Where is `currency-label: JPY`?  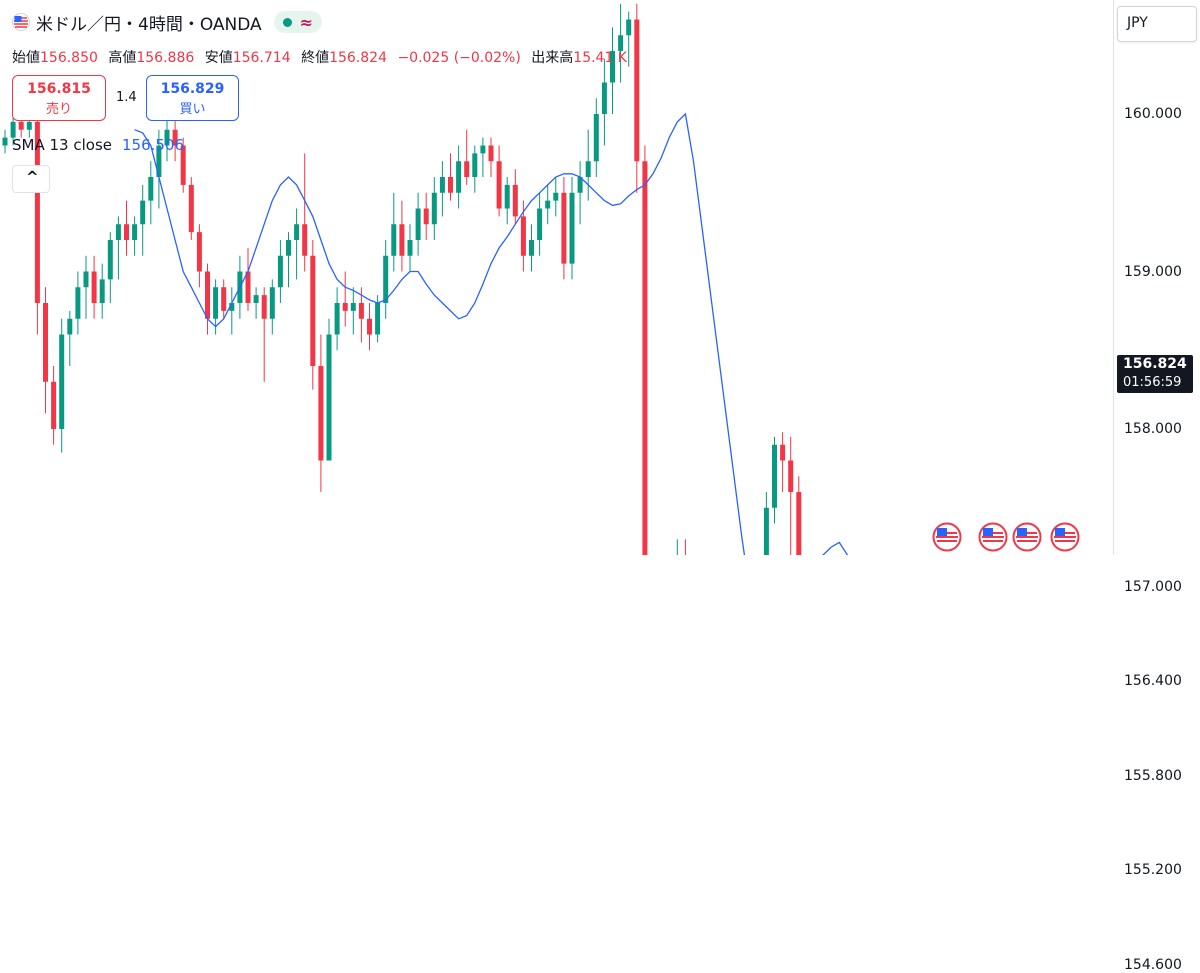
currency-label: JPY is located at coordinates (1137, 23).